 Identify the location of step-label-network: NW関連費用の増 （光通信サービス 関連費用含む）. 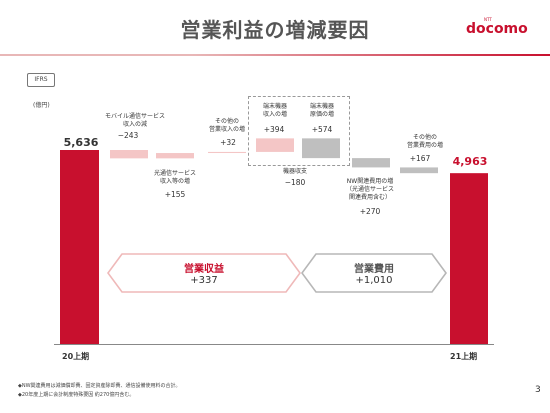
(369, 189).